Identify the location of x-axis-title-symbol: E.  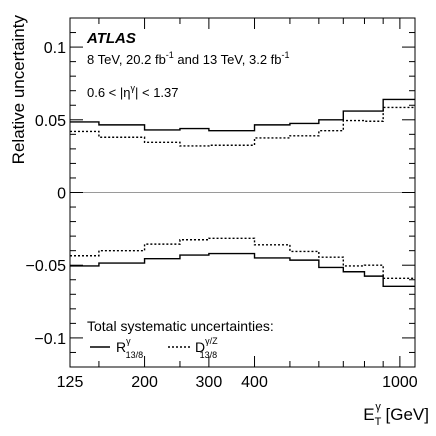
(368, 414).